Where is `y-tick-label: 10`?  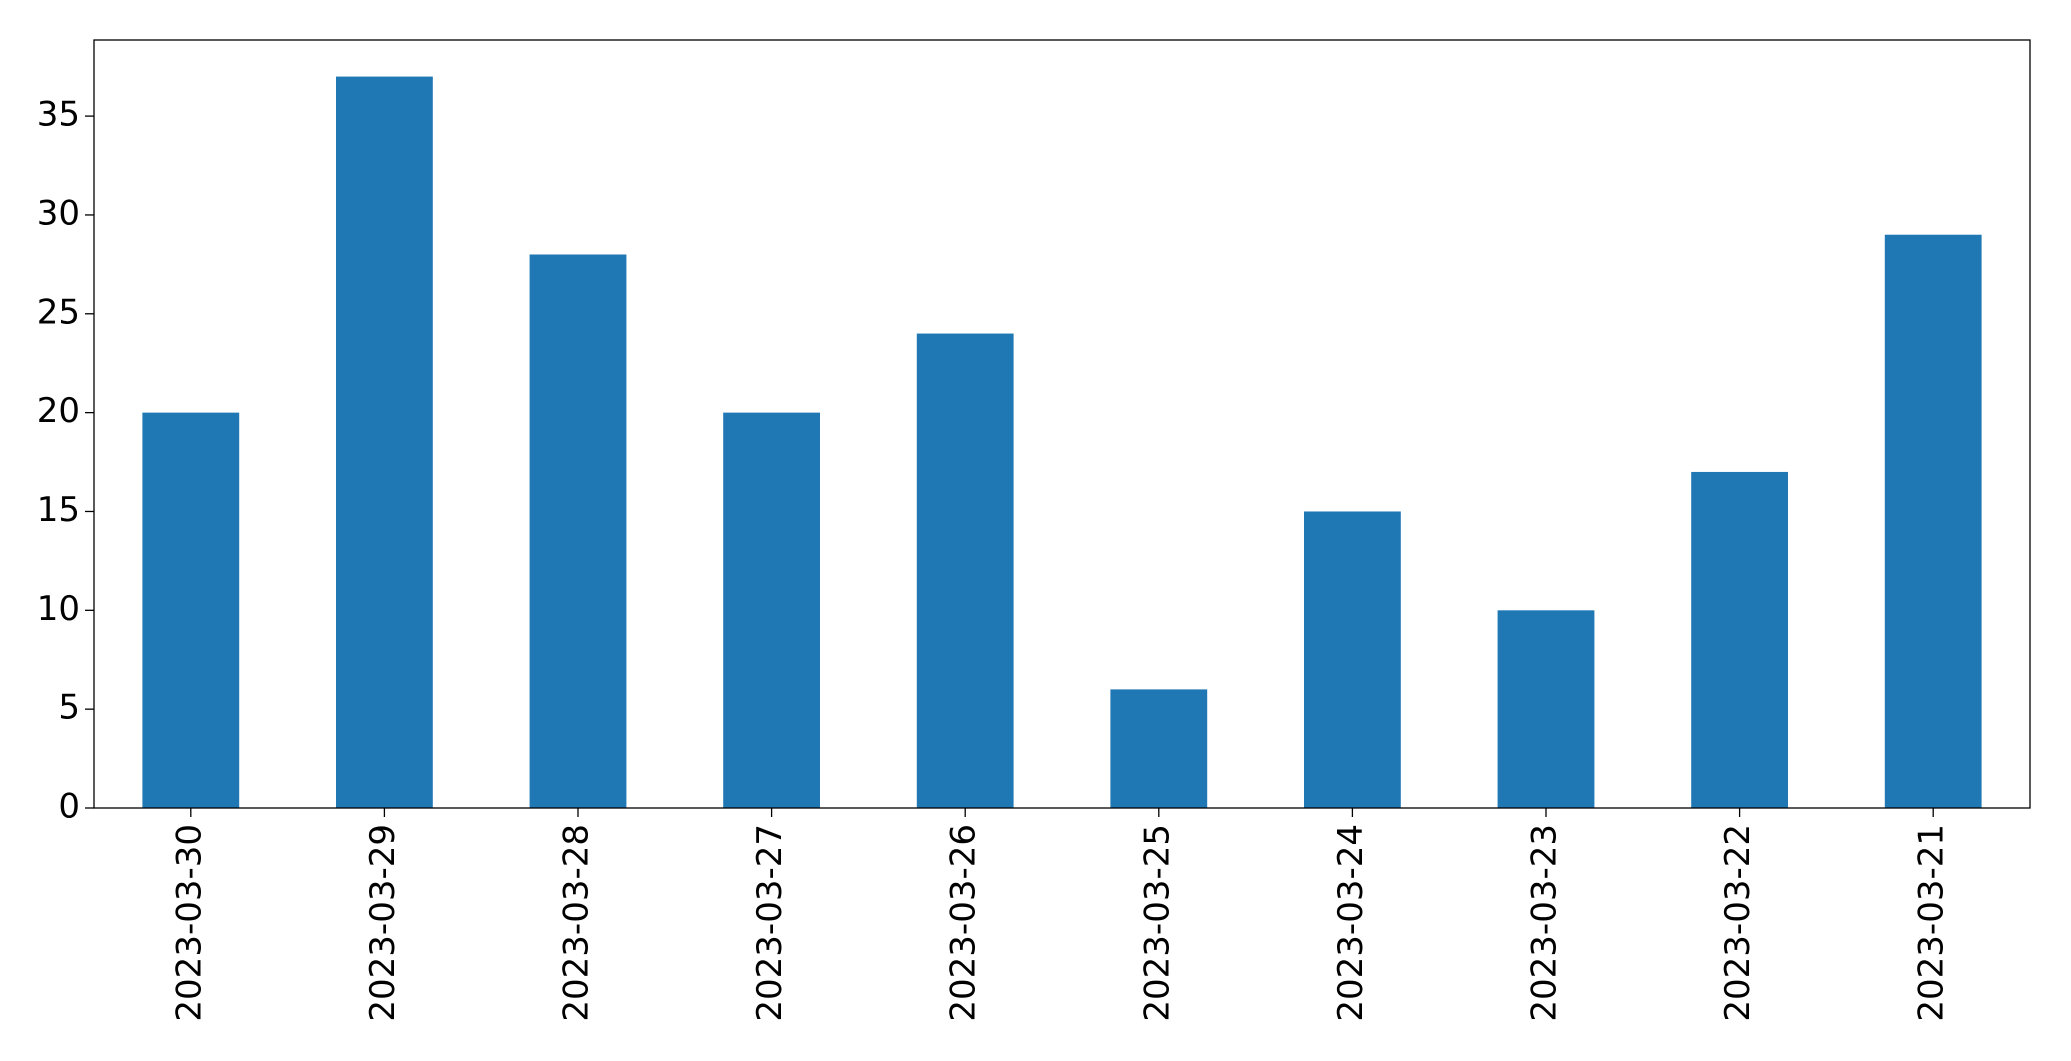 y-tick-label: 10 is located at coordinates (58, 609).